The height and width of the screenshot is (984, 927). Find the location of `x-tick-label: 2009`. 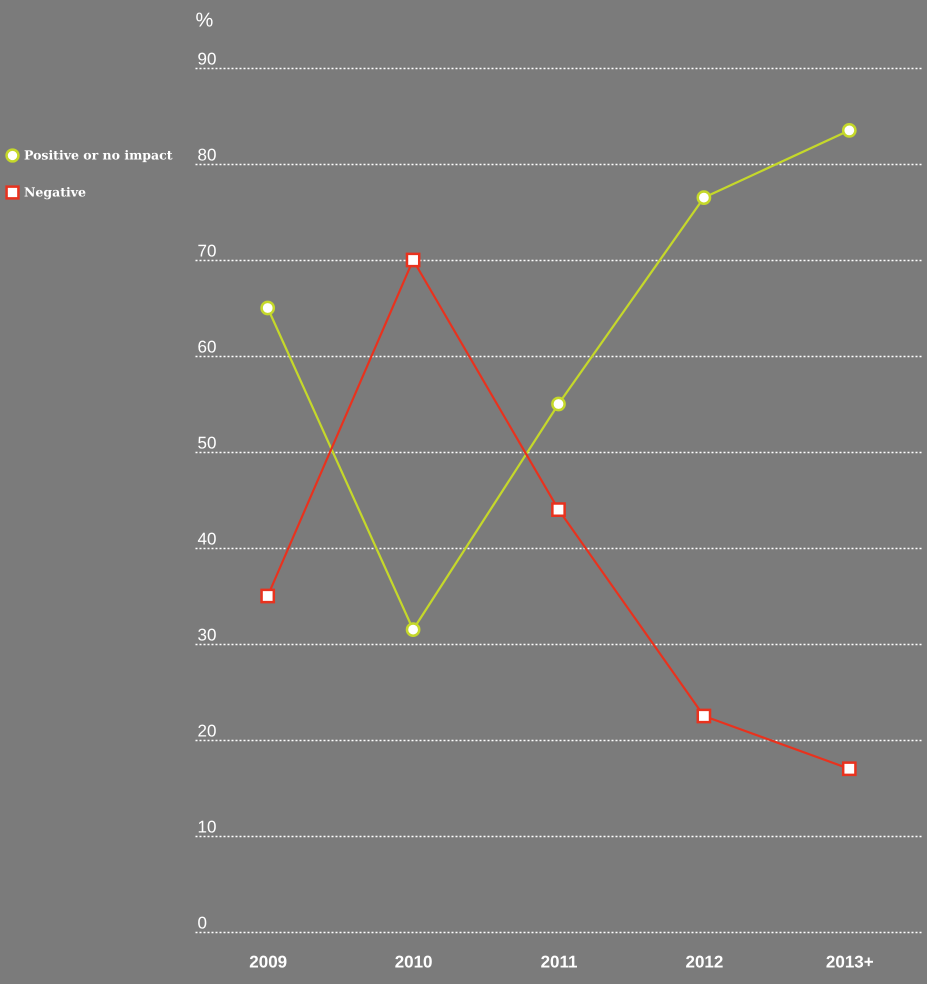

x-tick-label: 2009 is located at coordinates (268, 962).